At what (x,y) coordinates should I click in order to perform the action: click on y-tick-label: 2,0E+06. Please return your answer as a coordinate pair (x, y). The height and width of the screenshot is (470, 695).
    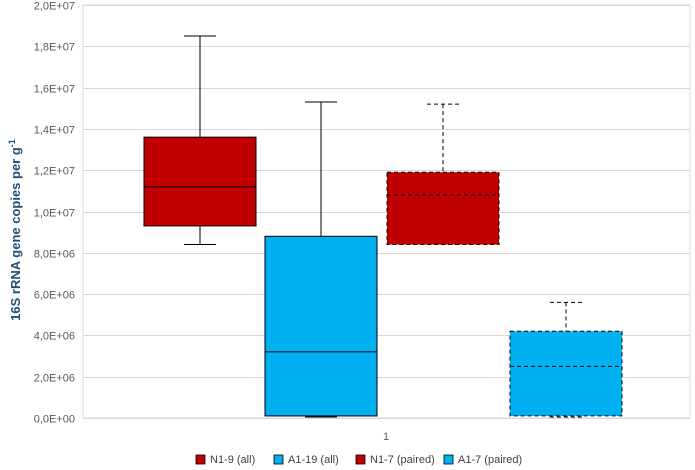
    Looking at the image, I should click on (54, 379).